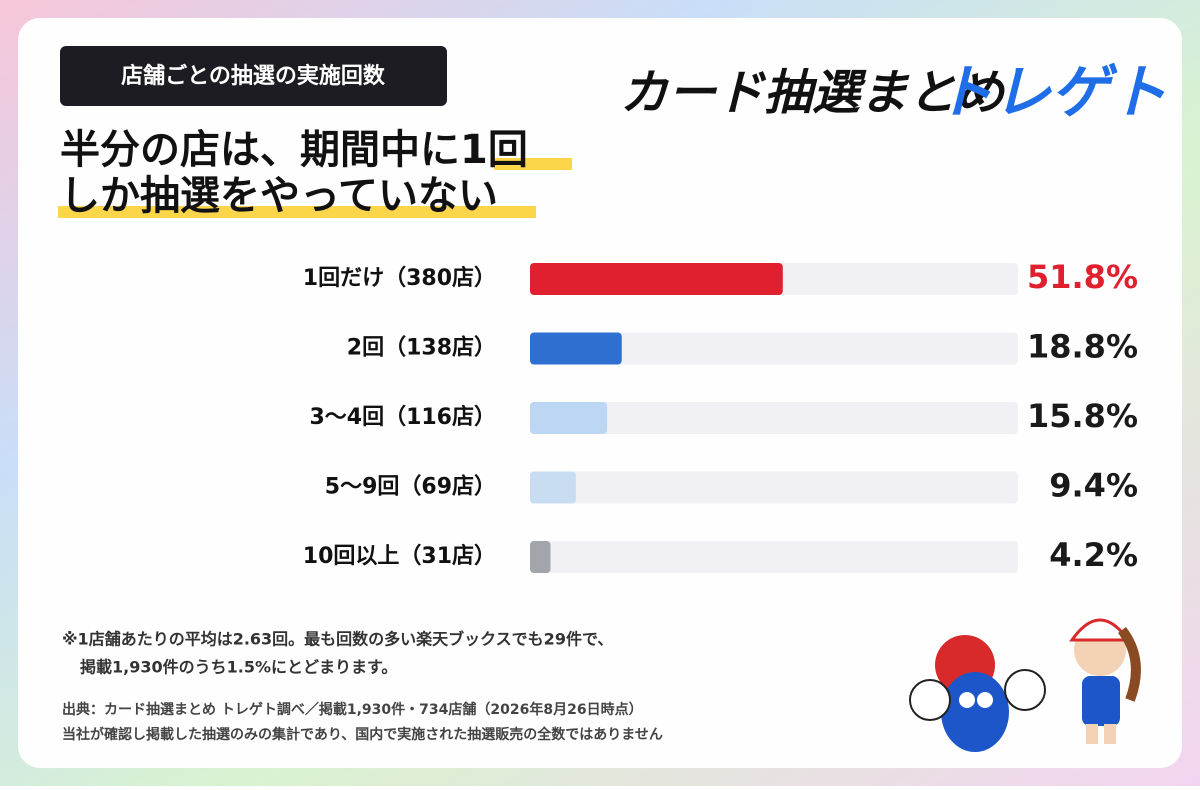  Describe the element at coordinates (399, 278) in the screenshot. I see `category-label: 1回だけ（380店）` at that location.